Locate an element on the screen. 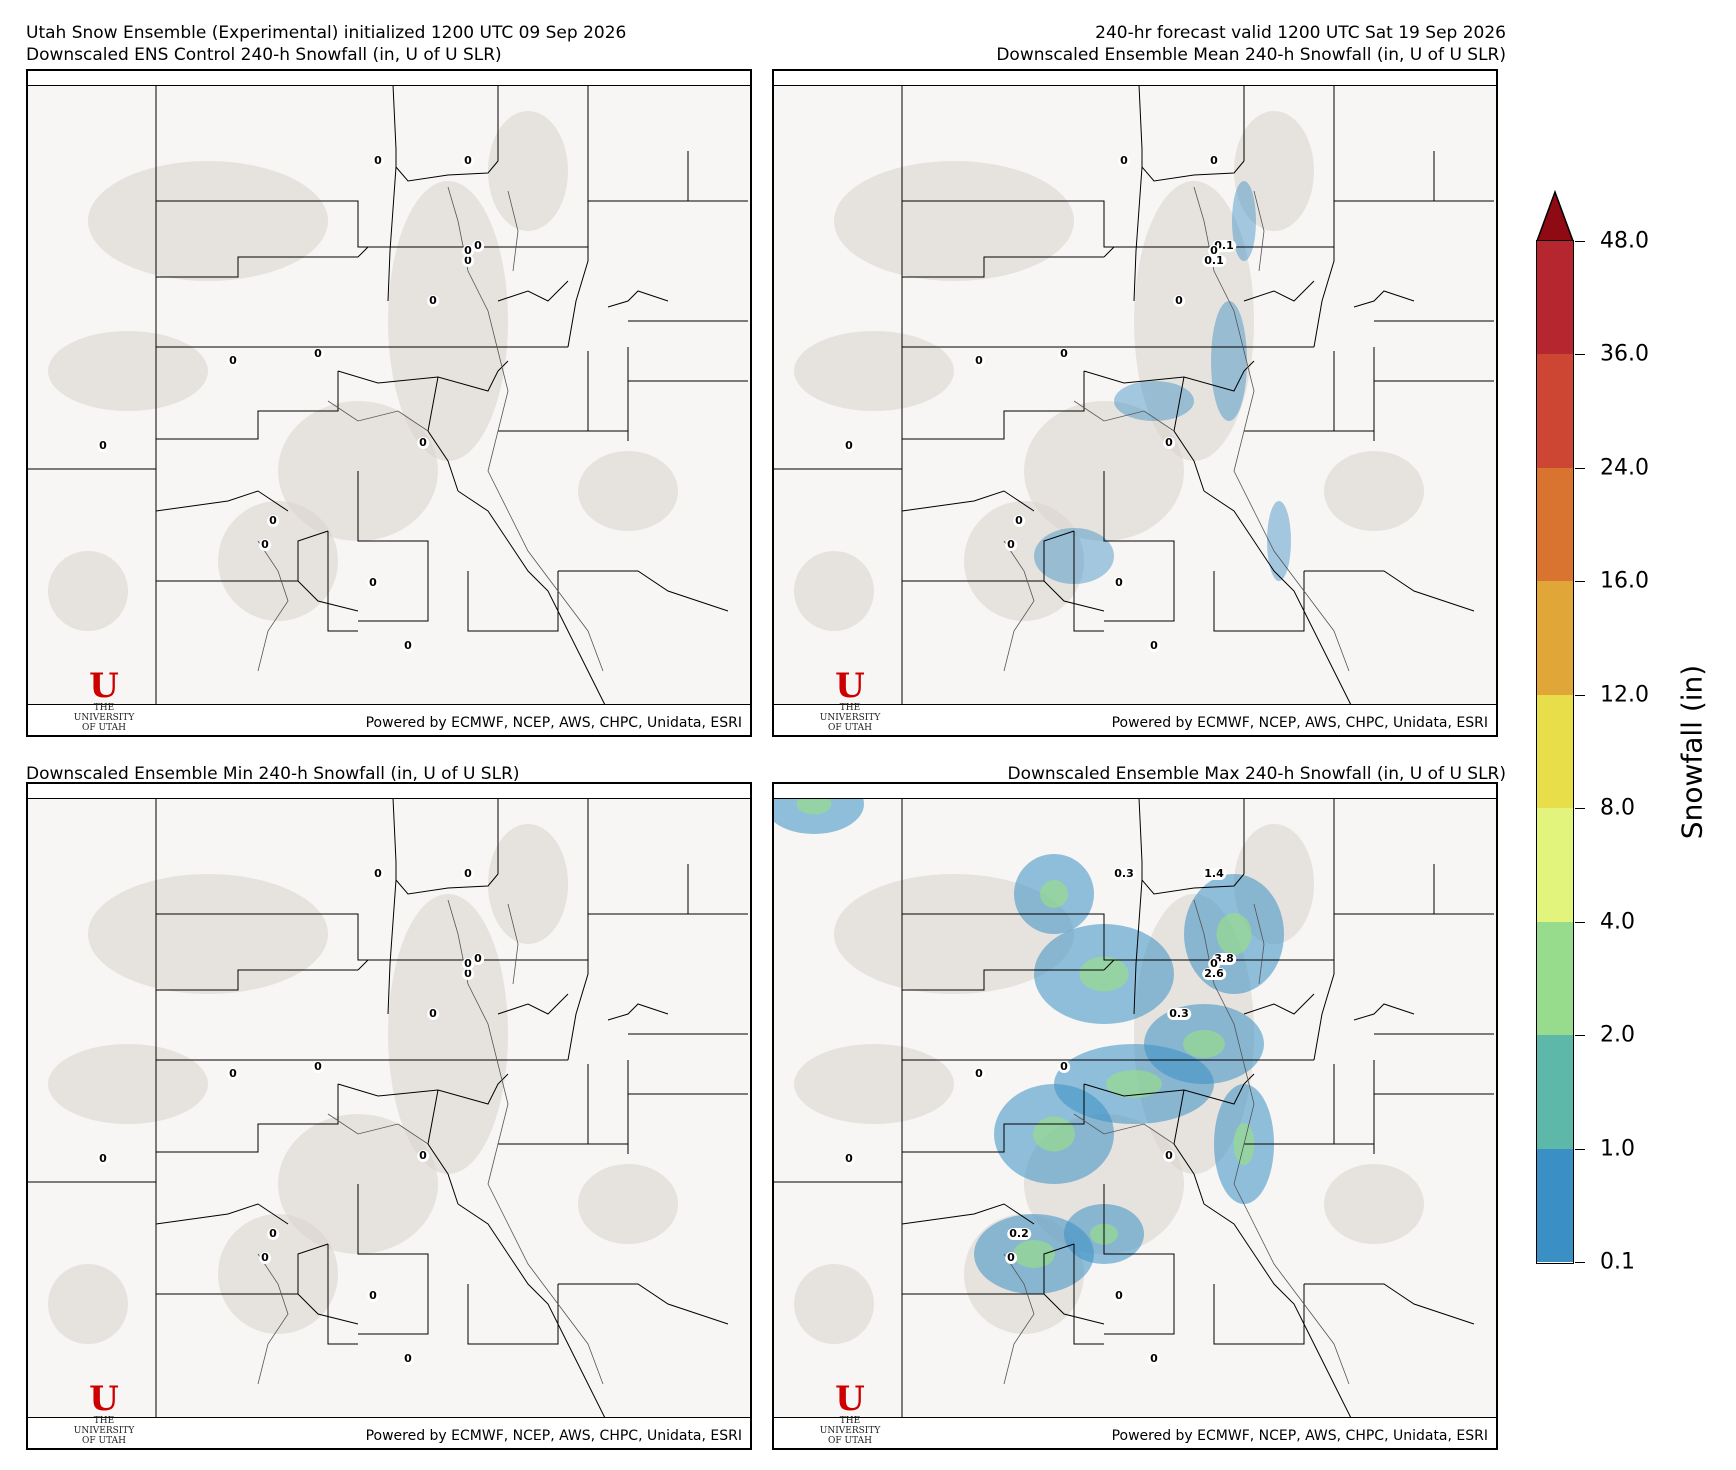 Image resolution: width=1736 pixels, height=1470 pixels. contour-label: 0.2 is located at coordinates (1019, 1233).